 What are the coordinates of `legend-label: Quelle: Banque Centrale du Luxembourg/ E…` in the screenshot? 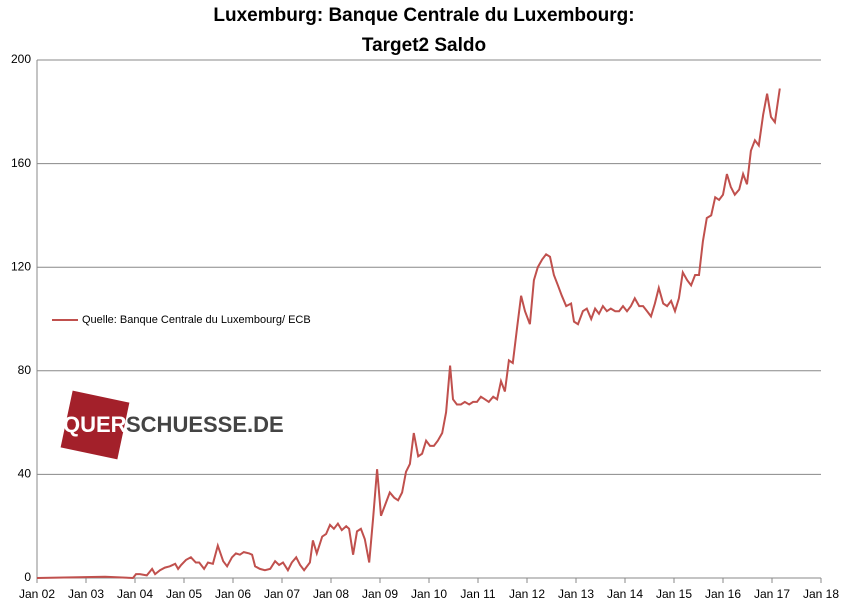 It's located at (196, 320).